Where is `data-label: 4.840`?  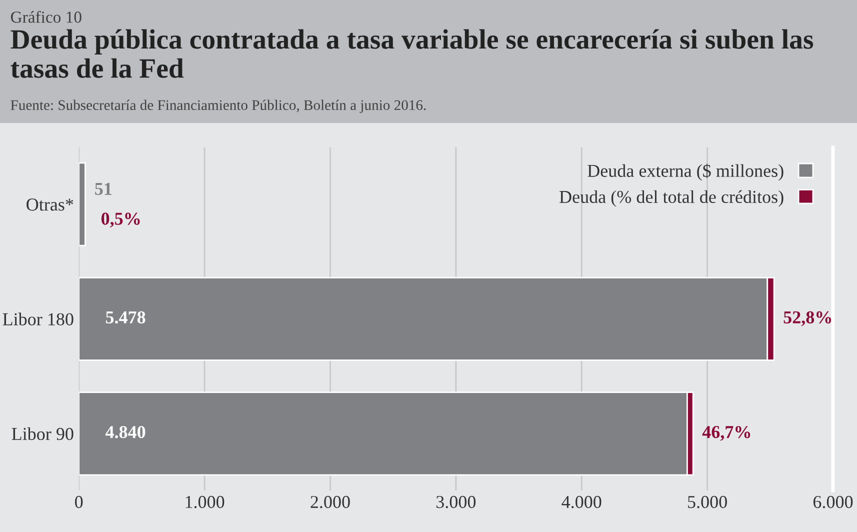 data-label: 4.840 is located at coordinates (125, 432).